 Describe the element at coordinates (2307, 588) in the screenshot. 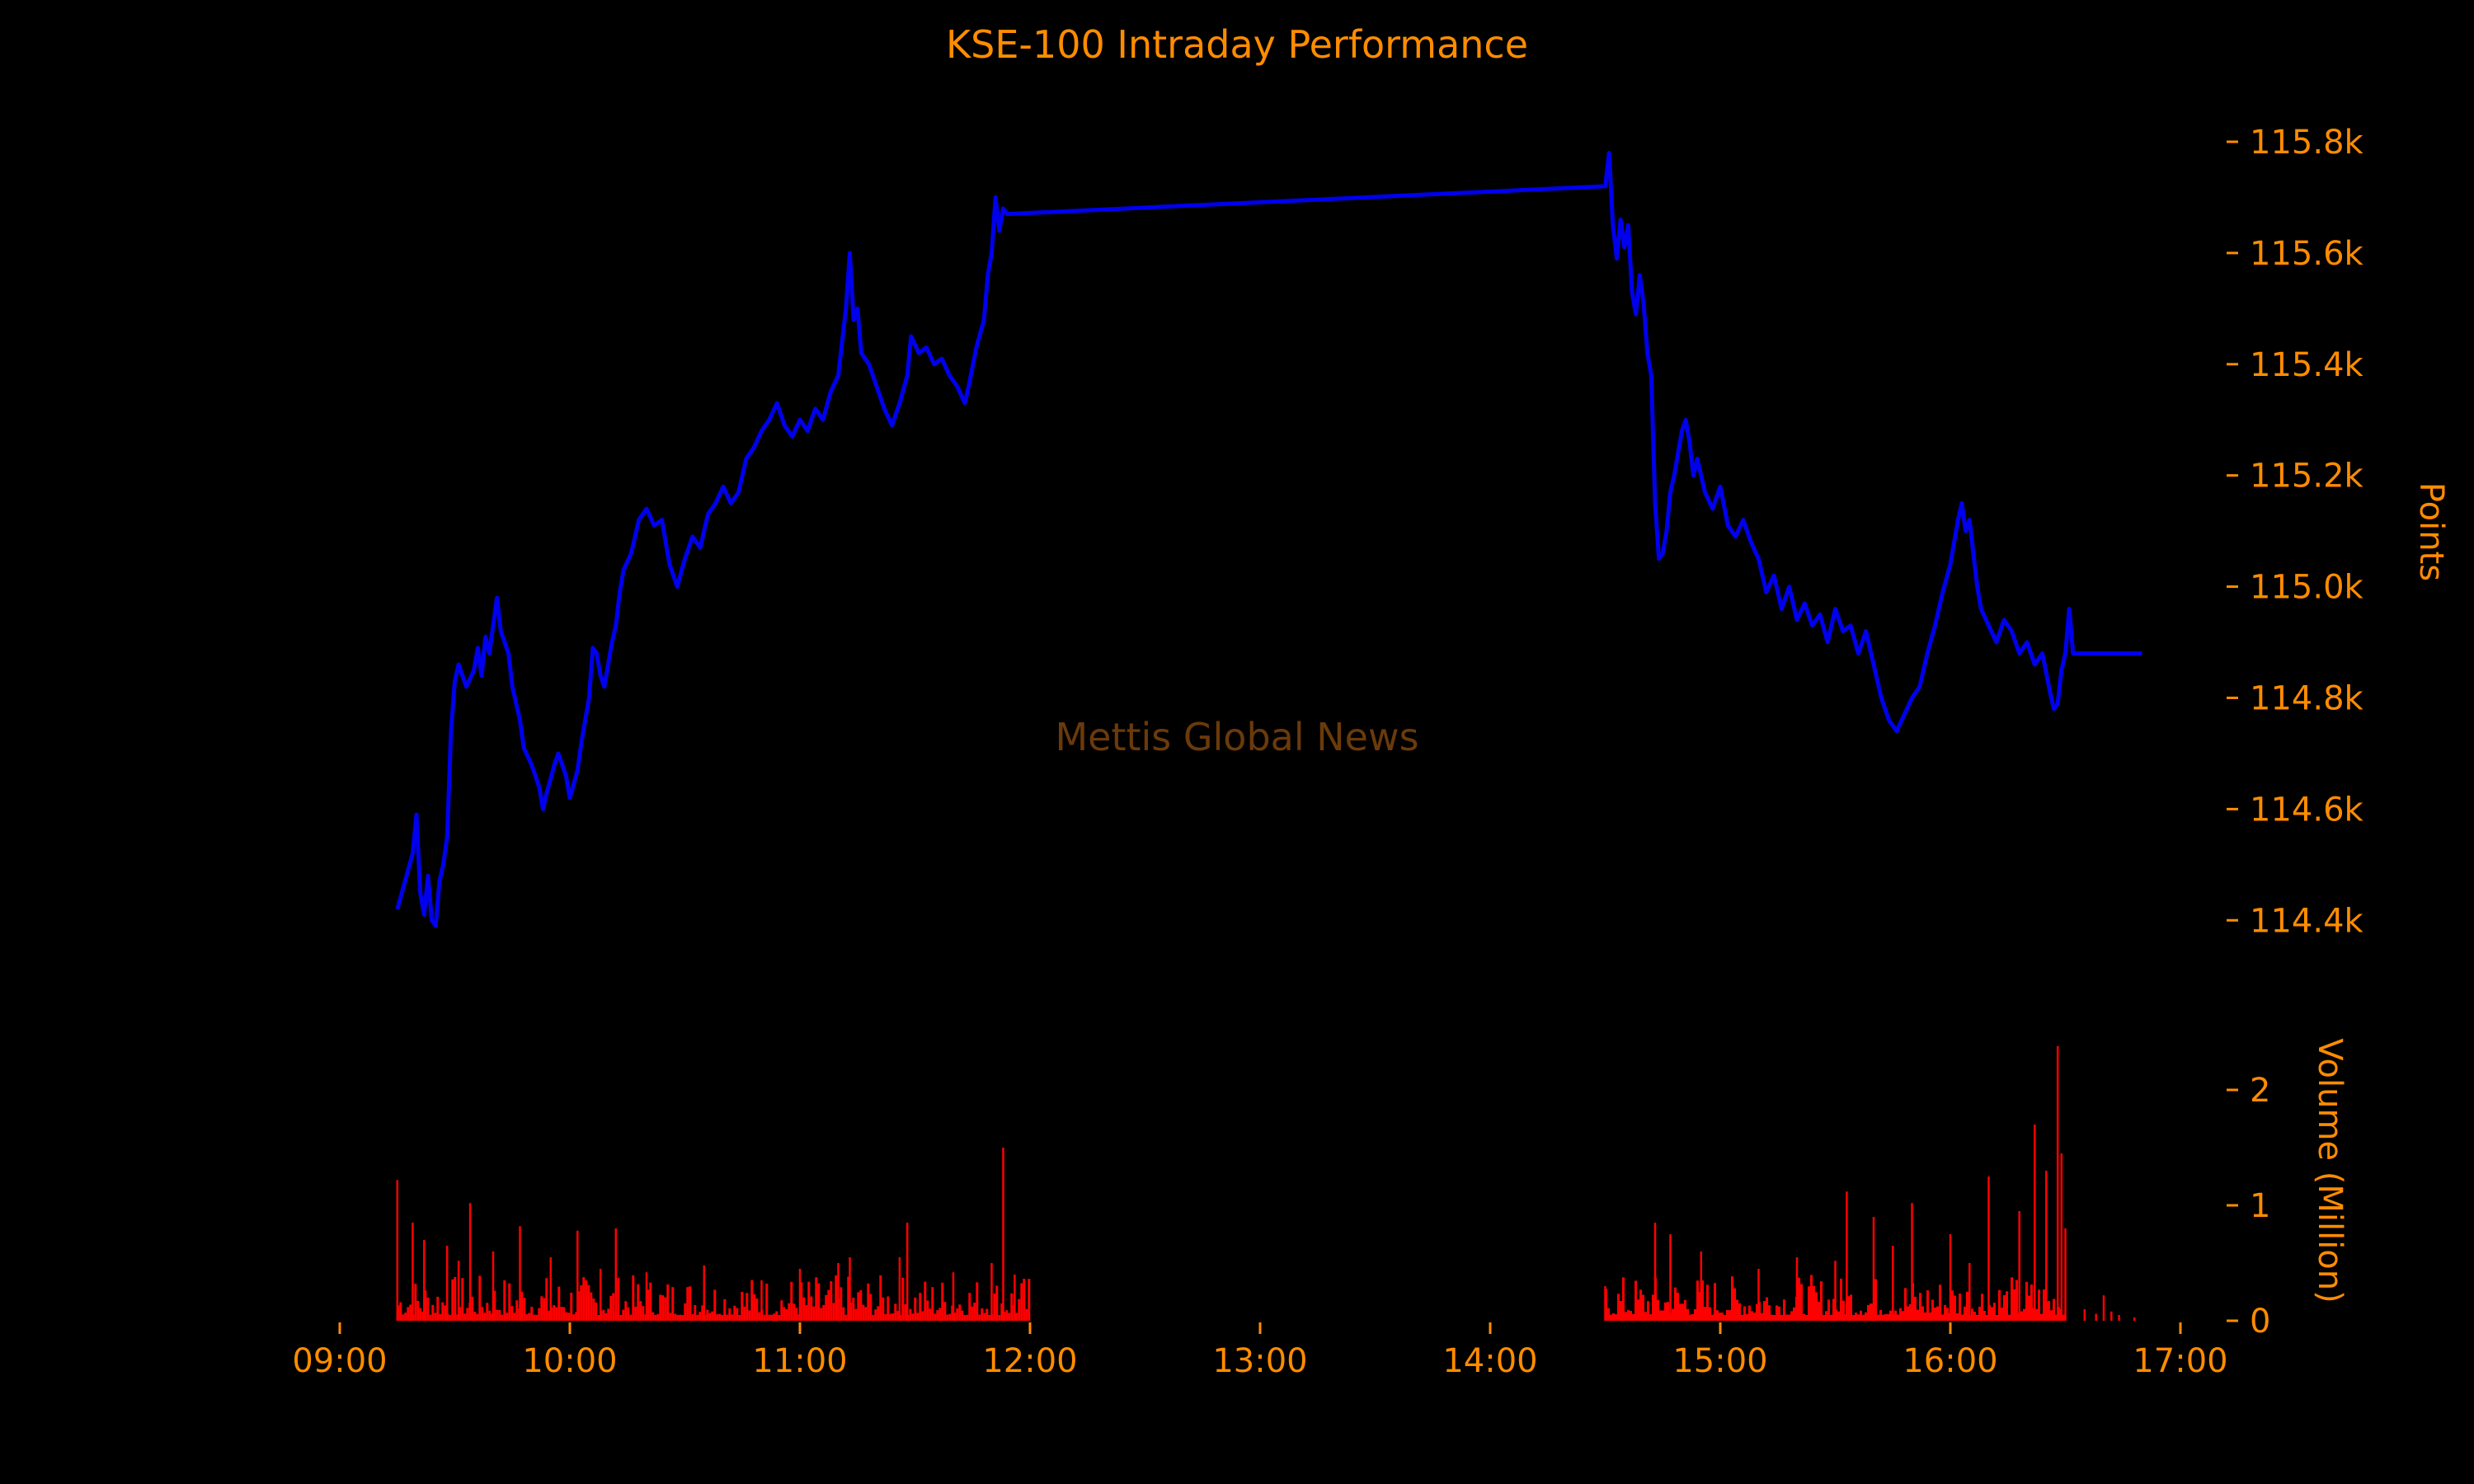

I see `price-y-tick-label: 115.0k` at that location.